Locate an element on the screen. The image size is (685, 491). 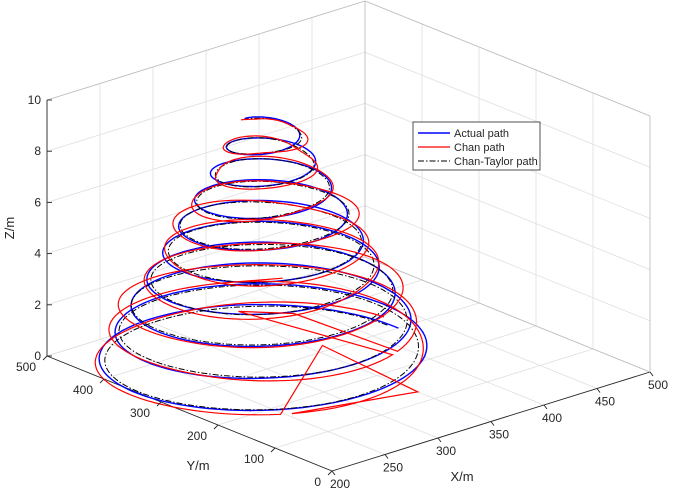
z-tick-label: 0 is located at coordinates (37, 356).